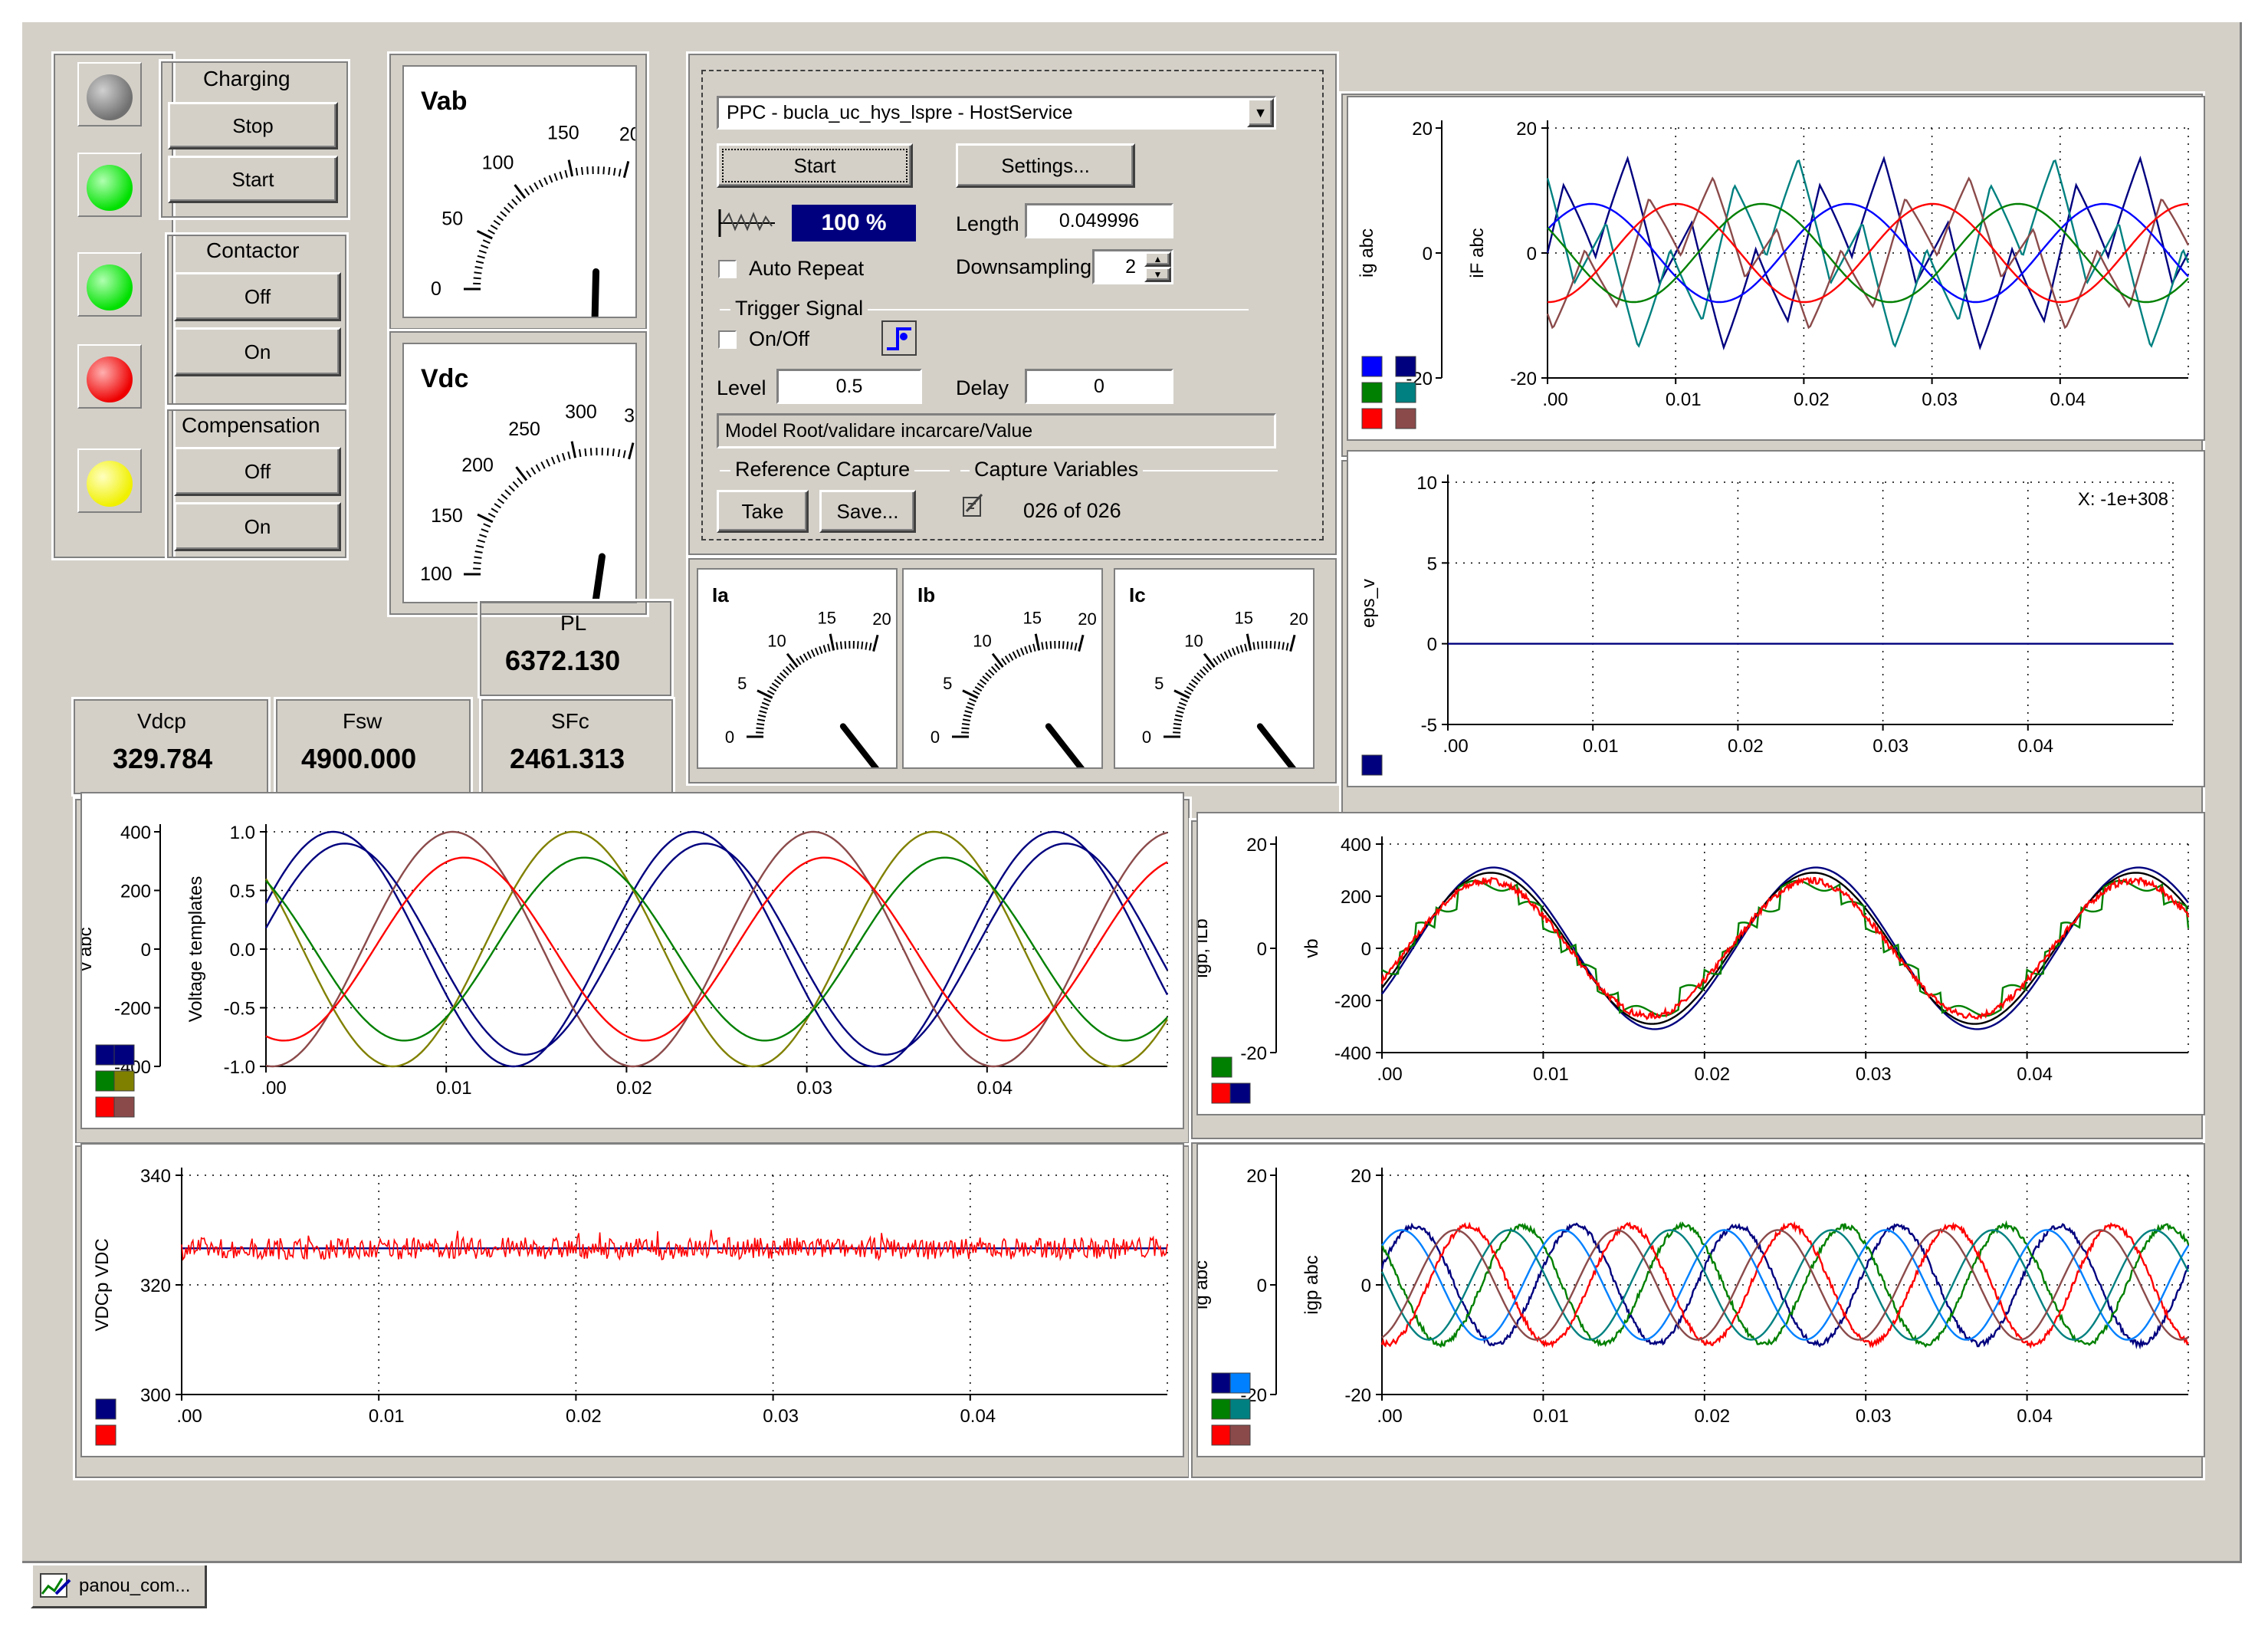 The image size is (2268, 1636). I want to click on compensation-off-button: Off, so click(257, 471).